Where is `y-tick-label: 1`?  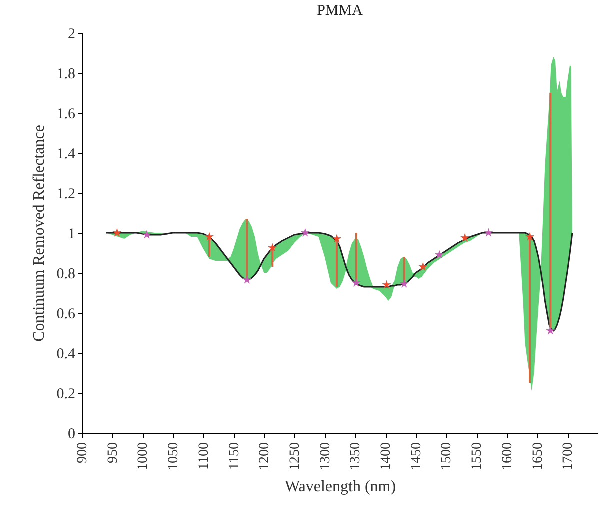 y-tick-label: 1 is located at coordinates (72, 234).